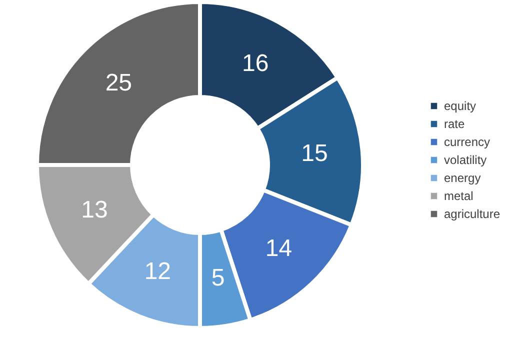  I want to click on legend-label: rate, so click(455, 124).